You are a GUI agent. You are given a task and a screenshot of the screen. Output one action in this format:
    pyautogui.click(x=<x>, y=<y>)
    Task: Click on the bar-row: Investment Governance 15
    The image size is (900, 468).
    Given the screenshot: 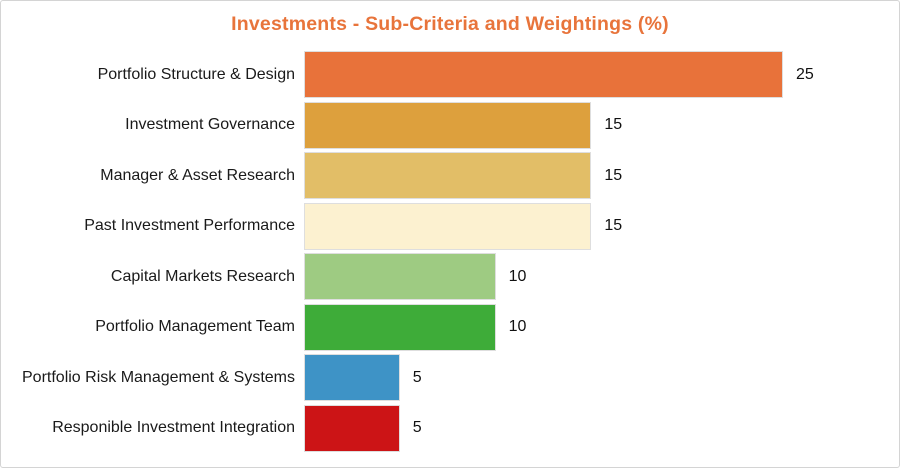 What is the action you would take?
    pyautogui.click(x=450, y=125)
    